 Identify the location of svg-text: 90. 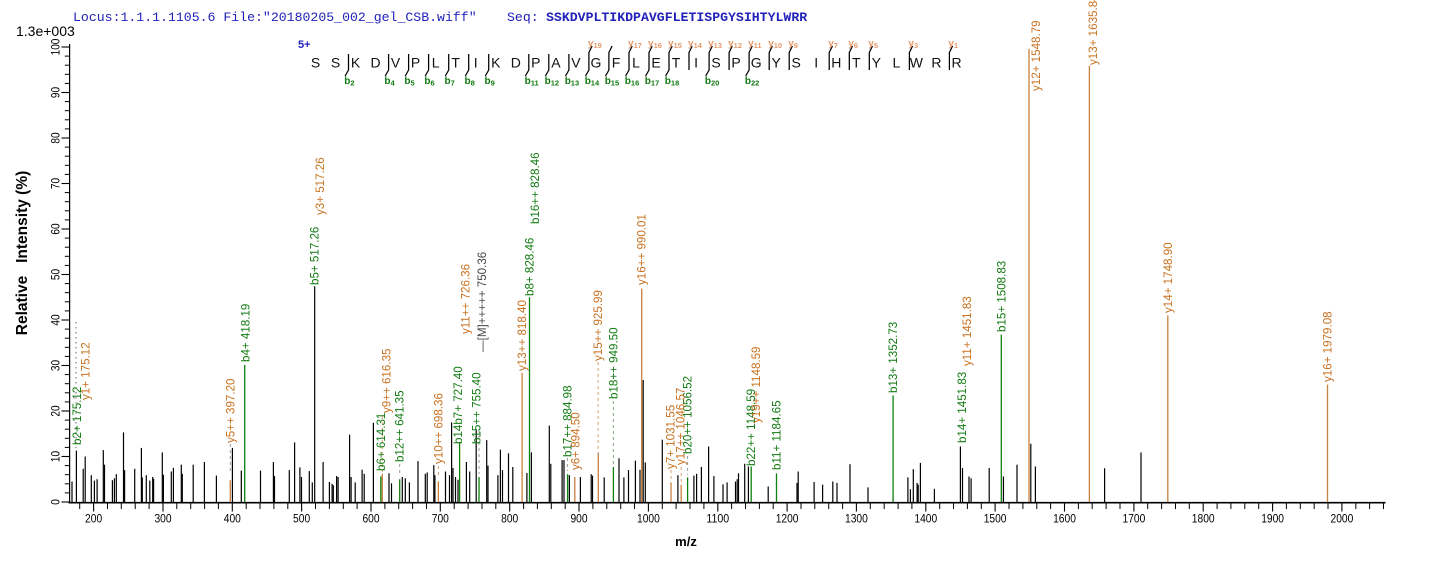
(56, 92).